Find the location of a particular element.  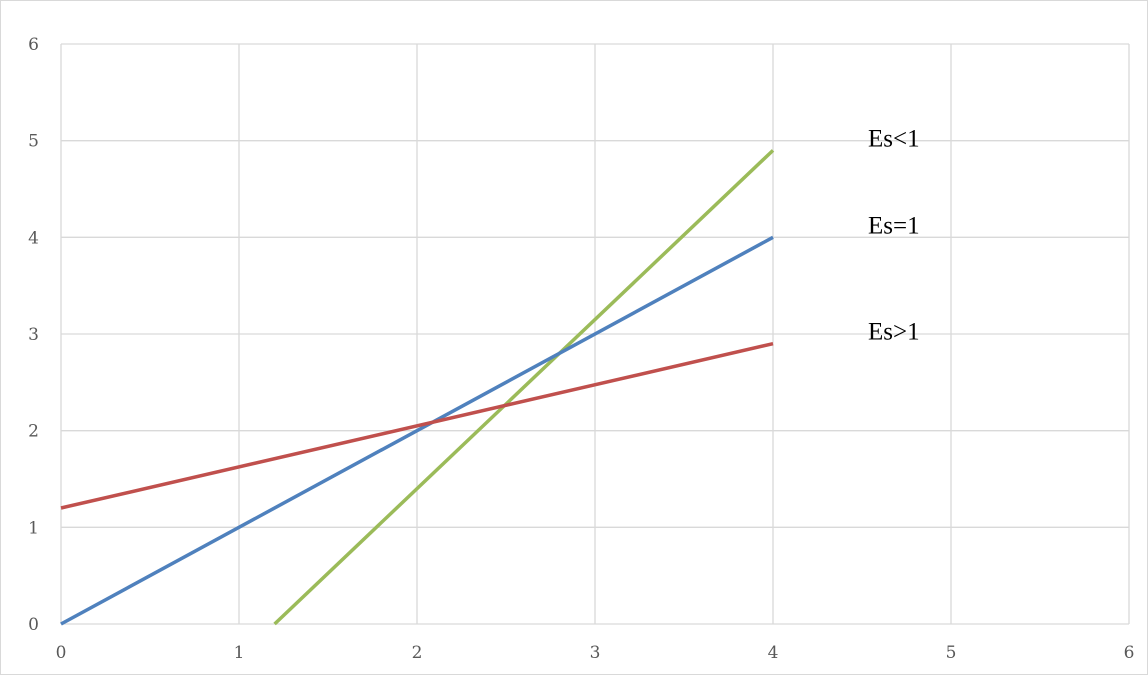

y-tick-label: 4 is located at coordinates (33, 238).